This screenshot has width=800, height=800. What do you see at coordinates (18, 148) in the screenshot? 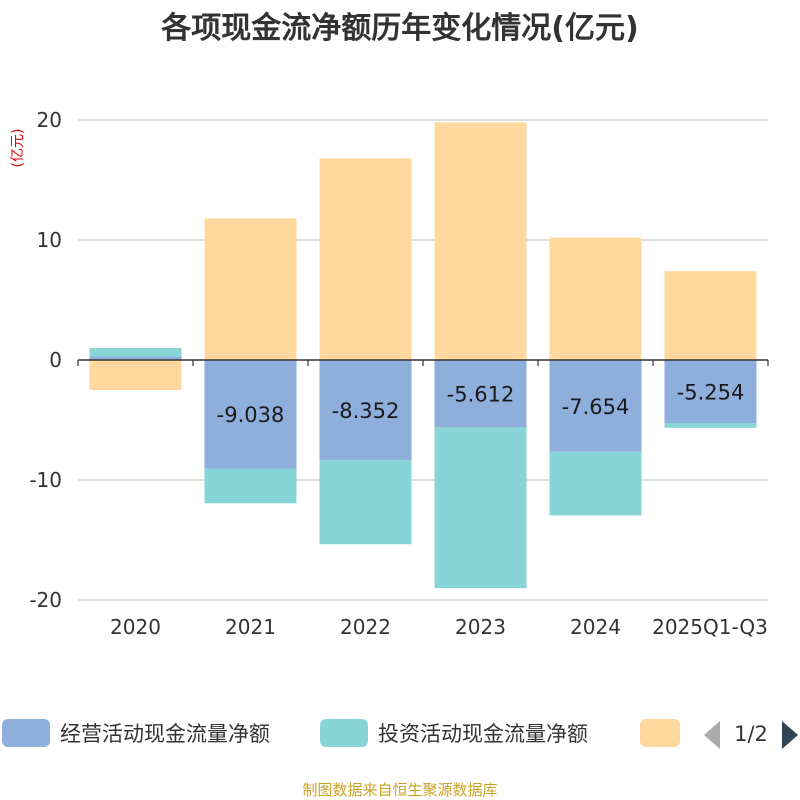
I see `y-axis-unit-label: (亿元)` at bounding box center [18, 148].